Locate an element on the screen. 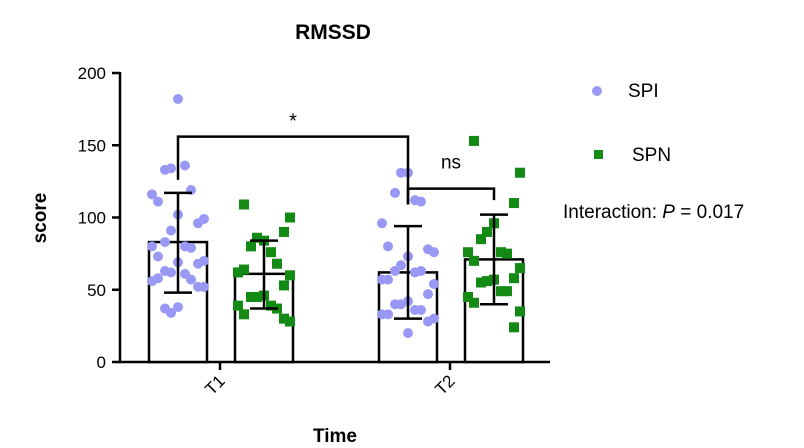 Image resolution: width=804 pixels, height=448 pixels. legend-marker-spi is located at coordinates (597, 91).